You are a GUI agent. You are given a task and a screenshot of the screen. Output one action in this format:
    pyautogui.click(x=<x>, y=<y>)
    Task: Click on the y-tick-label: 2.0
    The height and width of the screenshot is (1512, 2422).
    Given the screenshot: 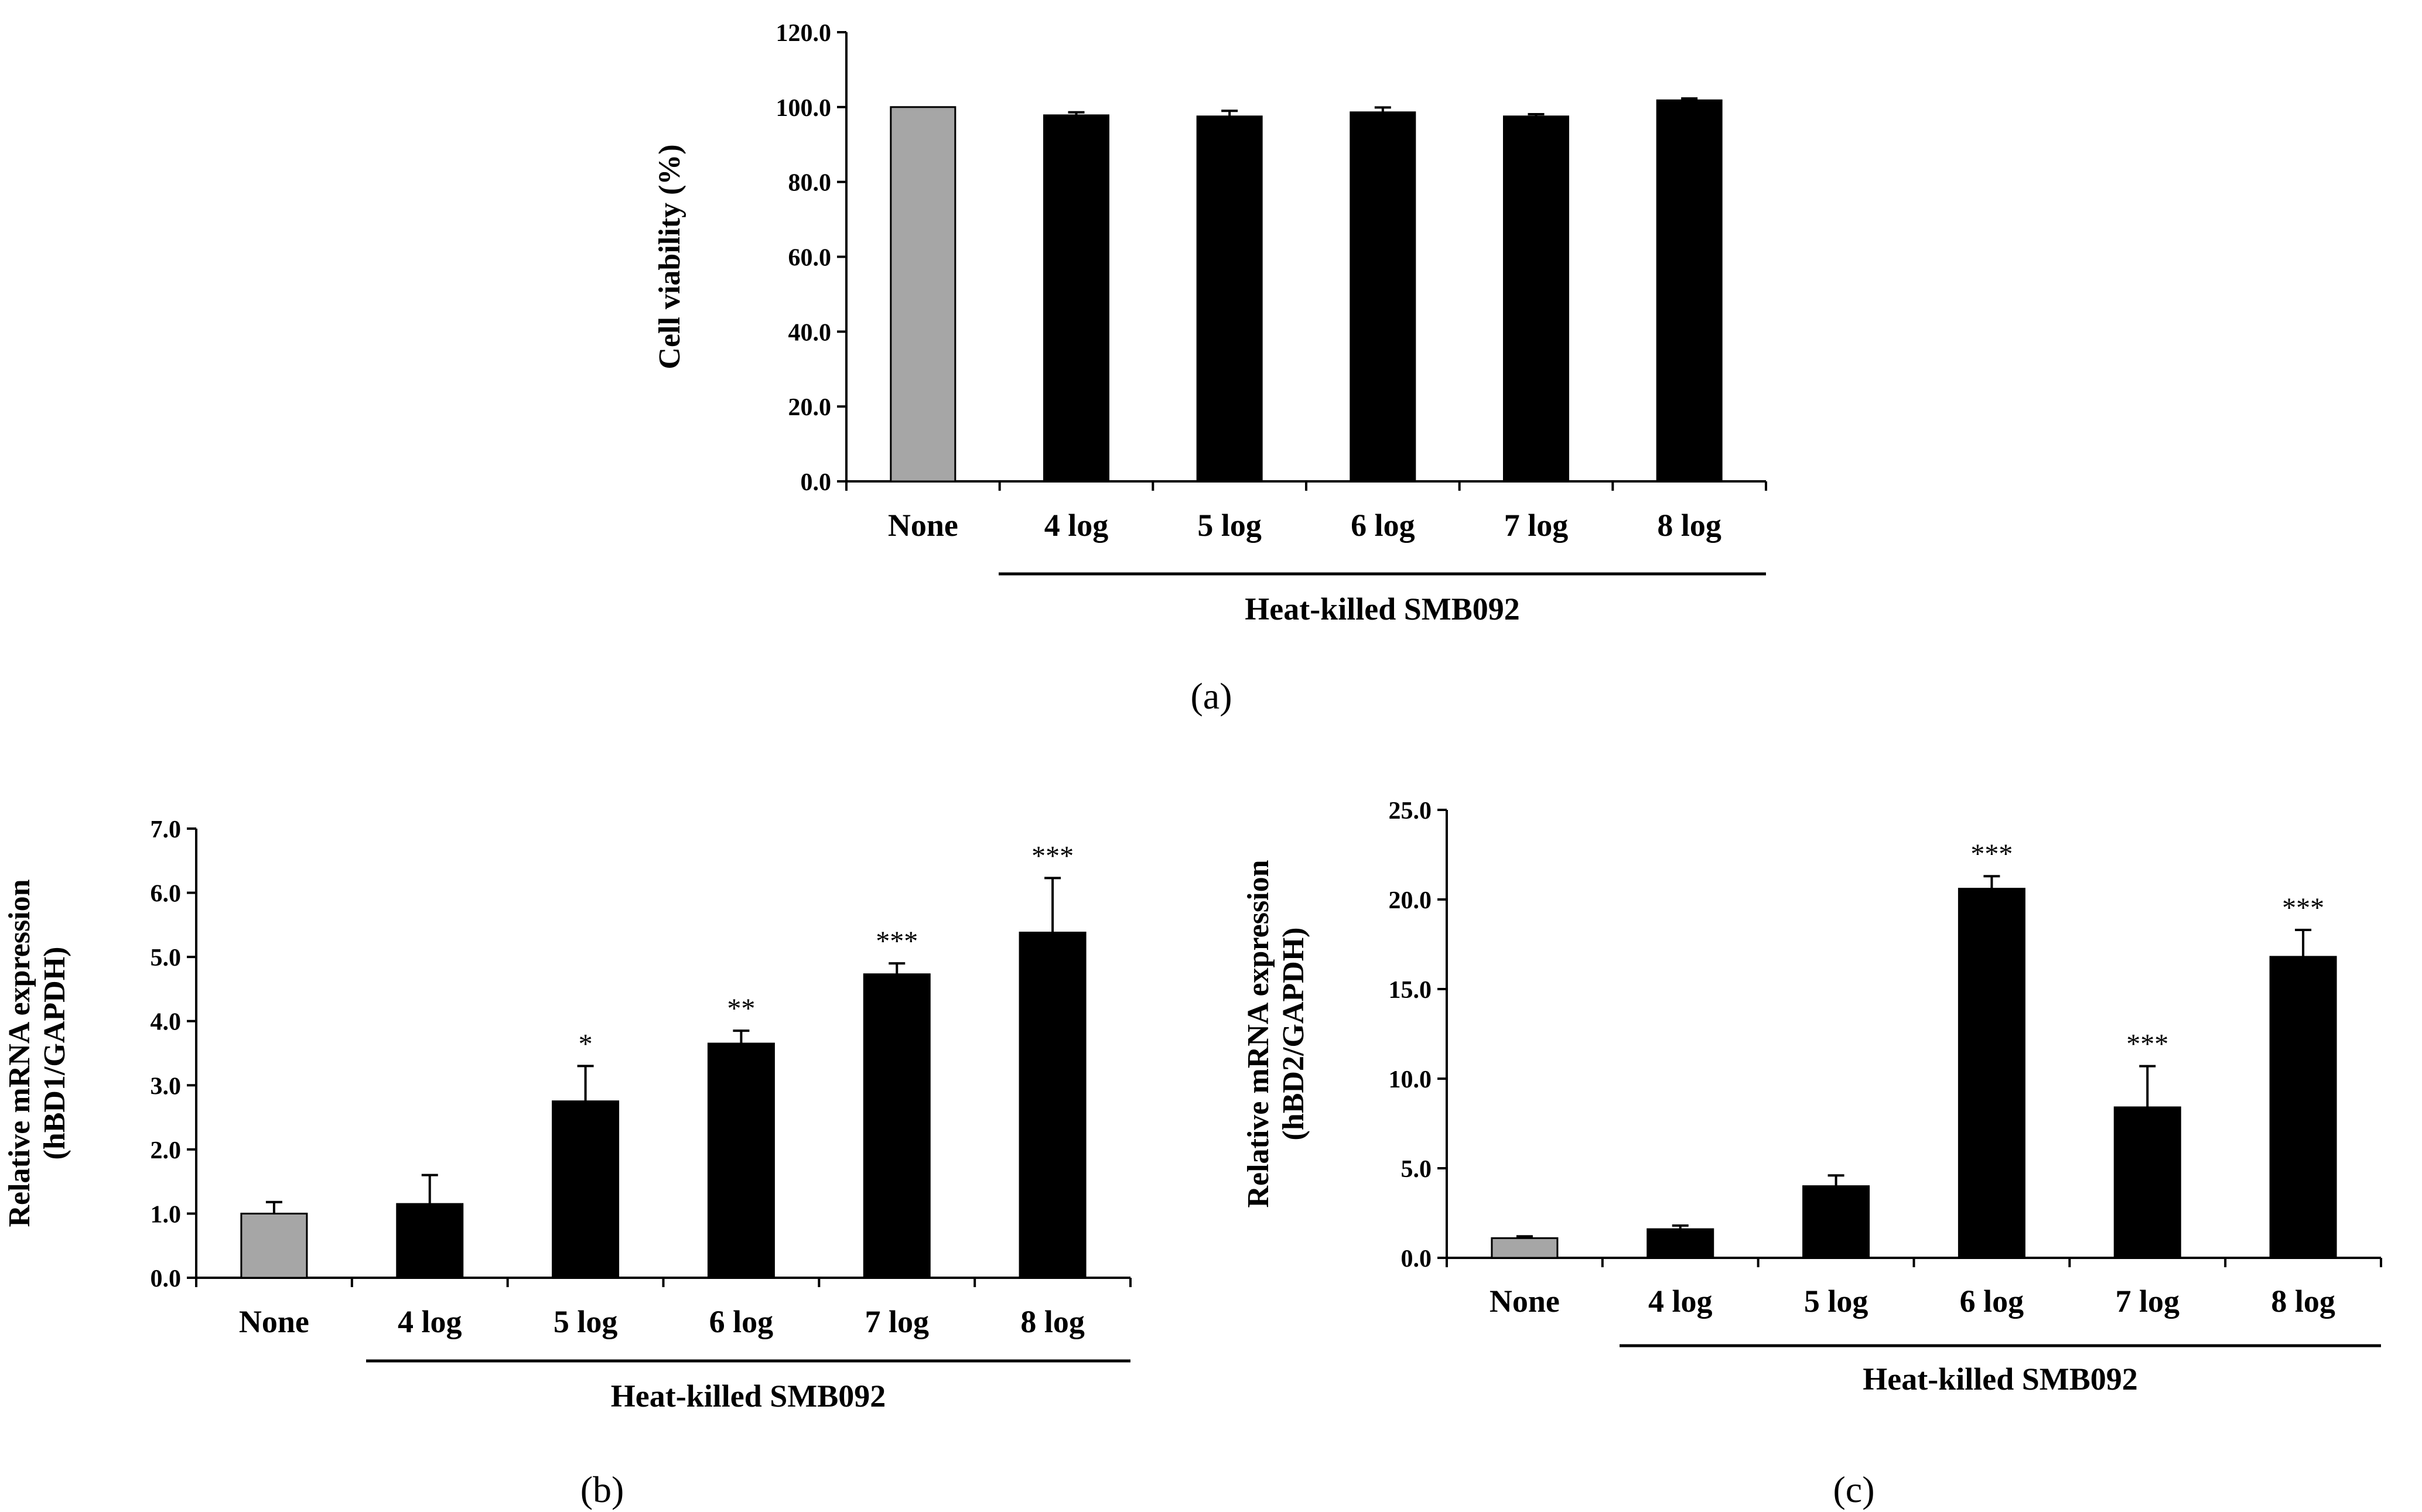 What is the action you would take?
    pyautogui.click(x=166, y=1150)
    